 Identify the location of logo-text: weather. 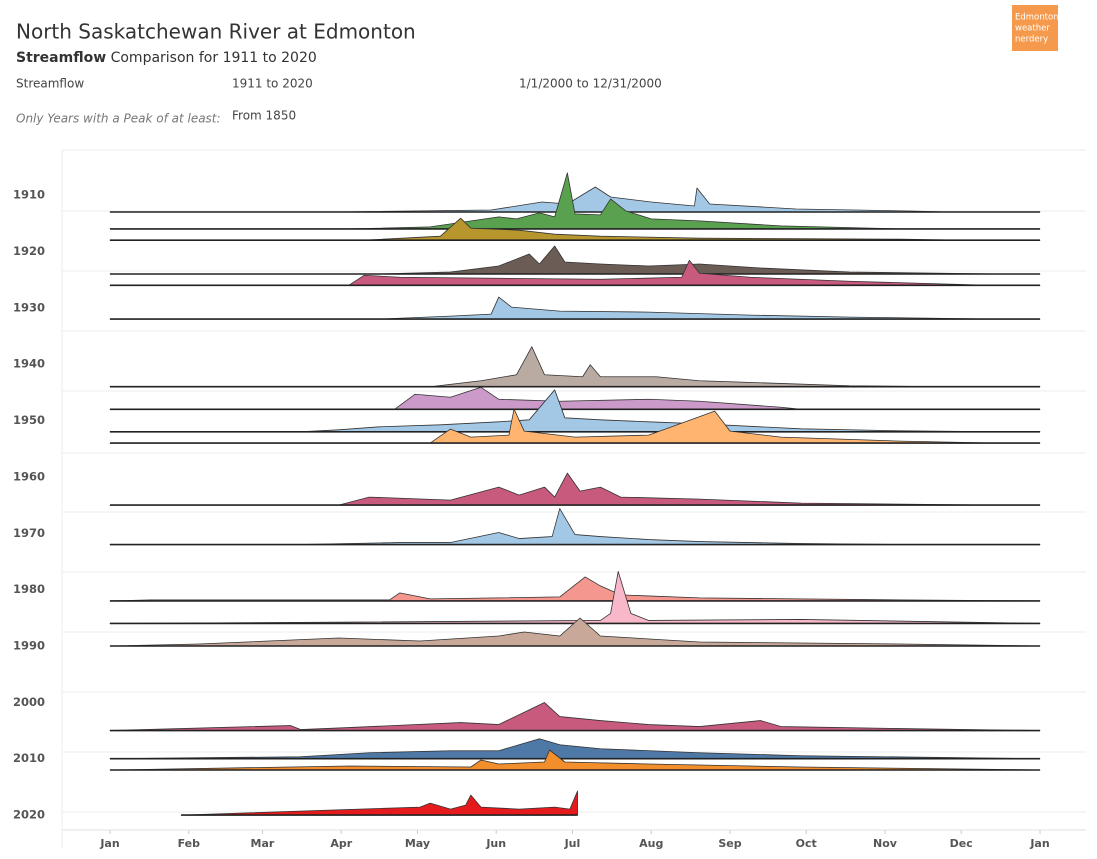
(1032, 29).